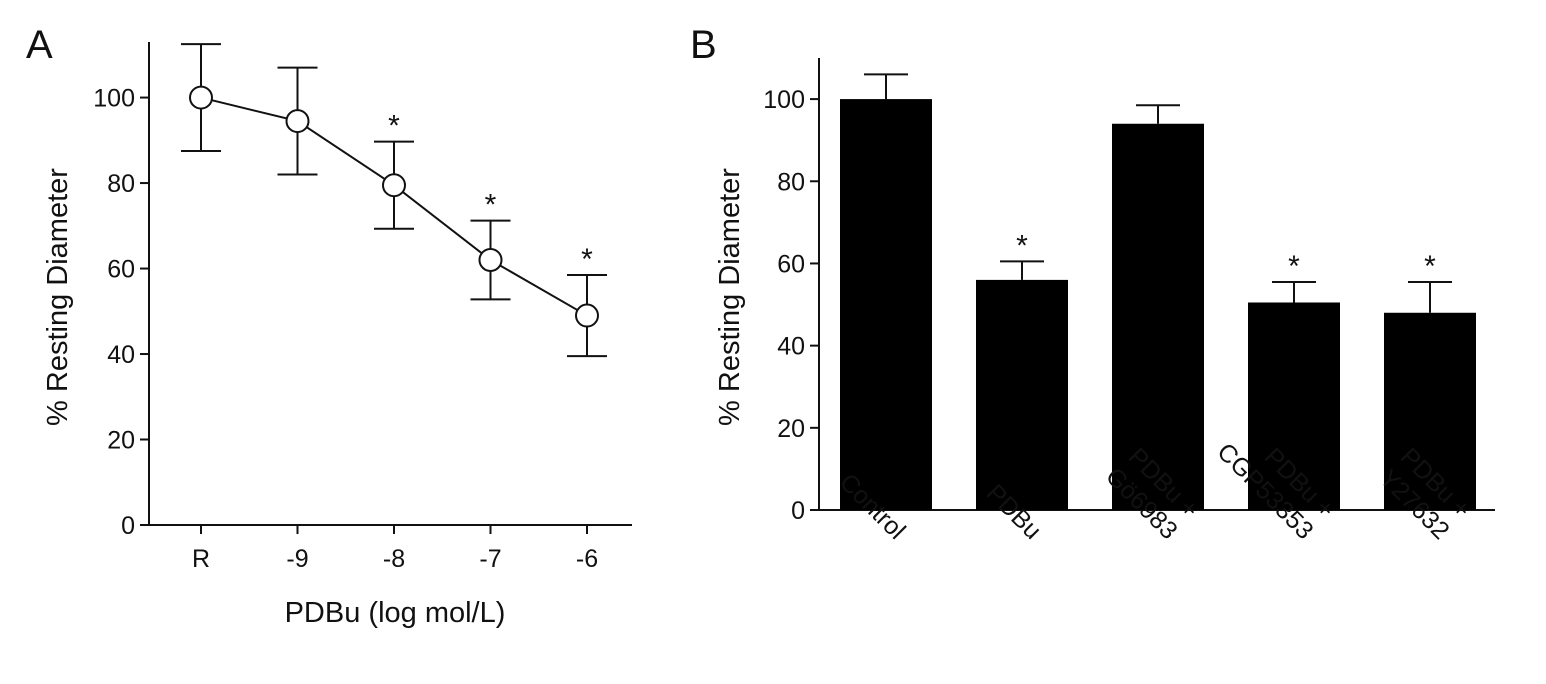 The width and height of the screenshot is (1546, 684). I want to click on panel-b-y-axis-title: % Resting Diameter, so click(730, 297).